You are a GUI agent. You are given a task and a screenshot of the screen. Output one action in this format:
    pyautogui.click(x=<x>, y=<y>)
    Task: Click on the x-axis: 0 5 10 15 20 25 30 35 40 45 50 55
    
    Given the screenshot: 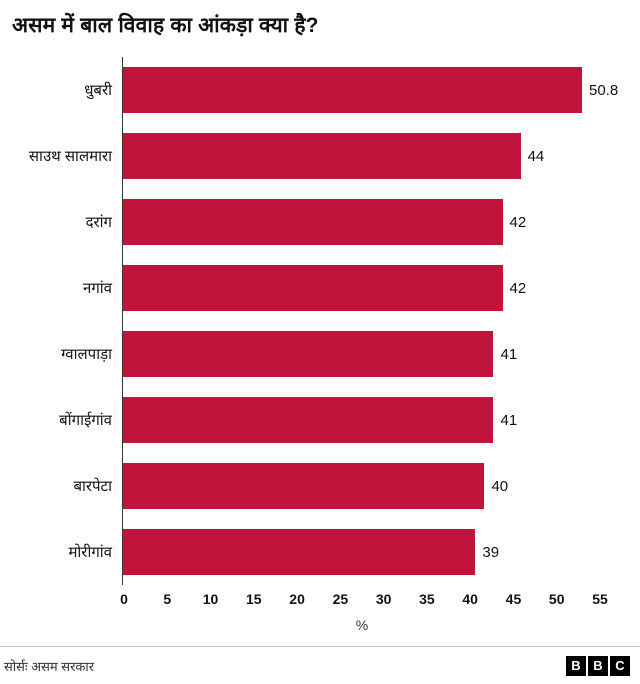 What is the action you would take?
    pyautogui.click(x=364, y=602)
    